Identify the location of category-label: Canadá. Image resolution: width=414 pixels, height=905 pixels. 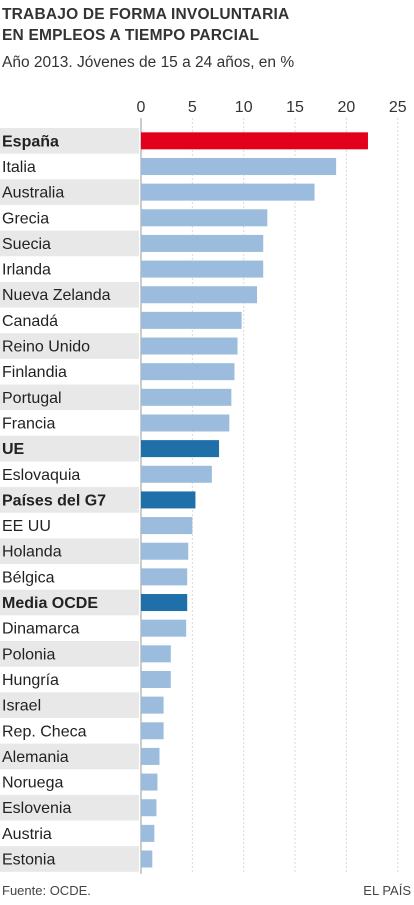
(30, 321).